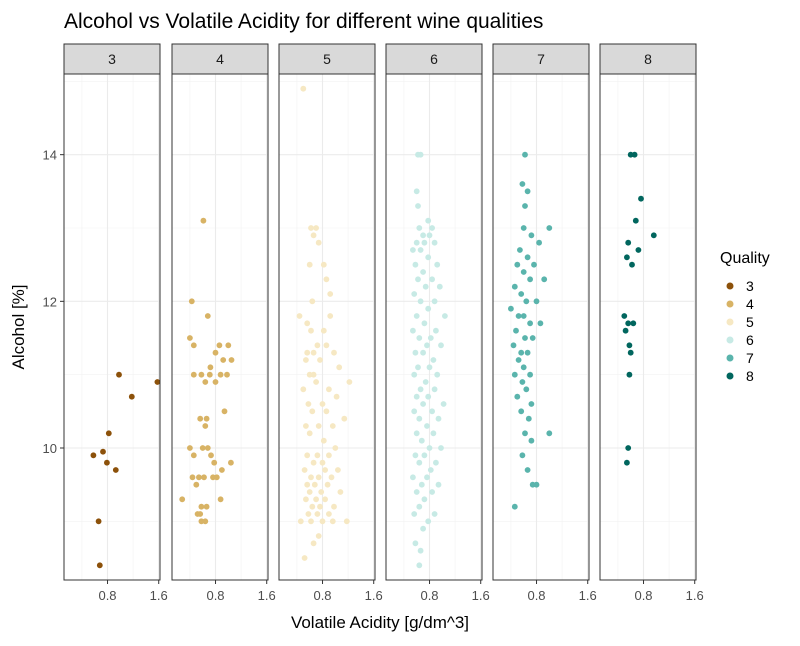  I want to click on legend-label: 6, so click(750, 340).